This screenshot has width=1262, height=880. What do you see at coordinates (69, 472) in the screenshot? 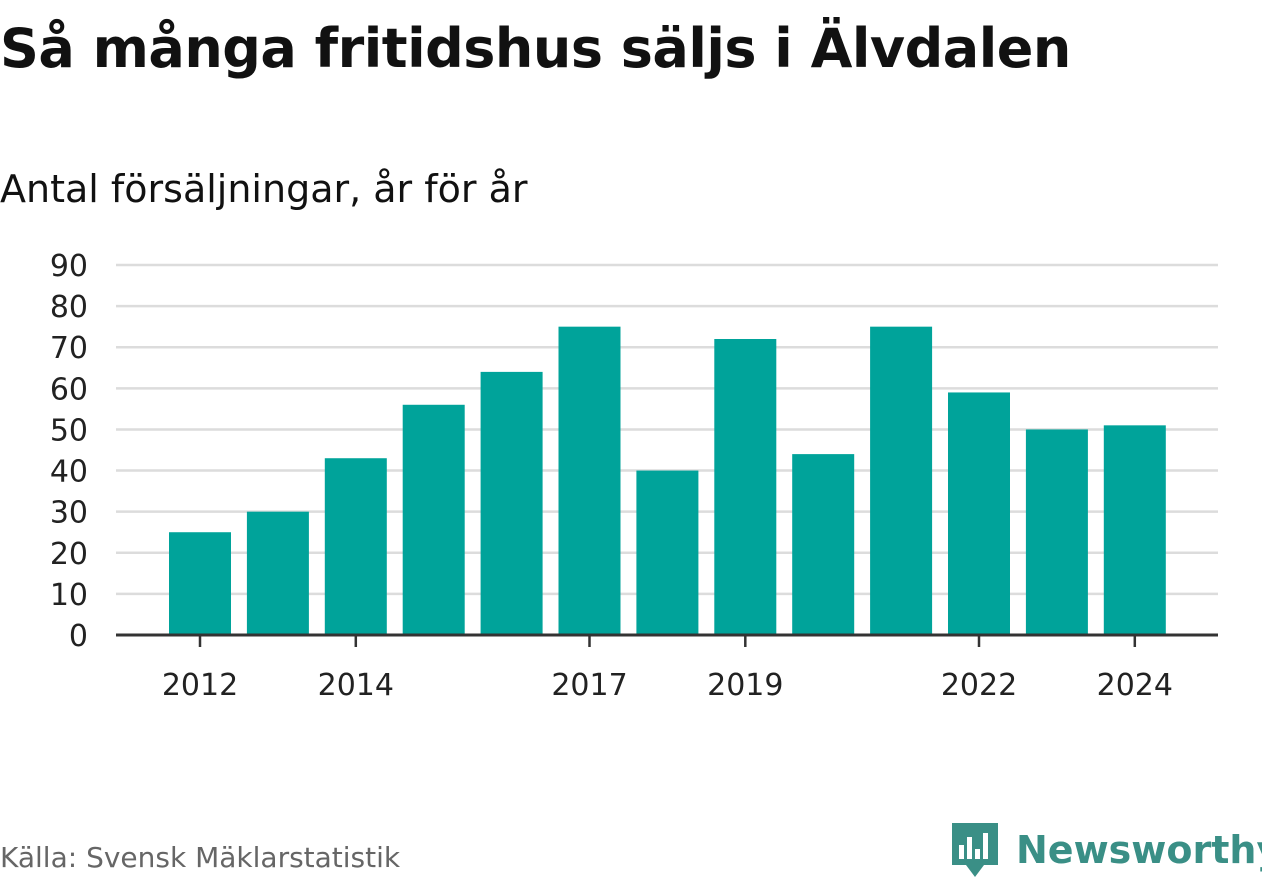
I see `y-tick-label: 40` at bounding box center [69, 472].